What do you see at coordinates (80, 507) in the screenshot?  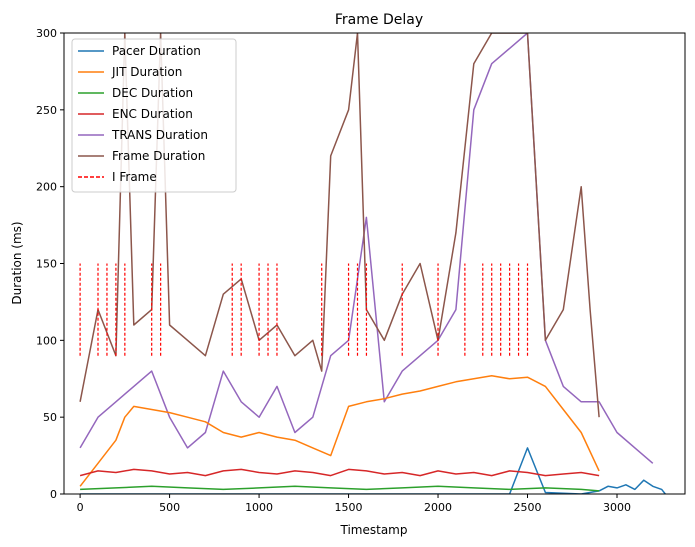 I see `x-tick-label: 0` at bounding box center [80, 507].